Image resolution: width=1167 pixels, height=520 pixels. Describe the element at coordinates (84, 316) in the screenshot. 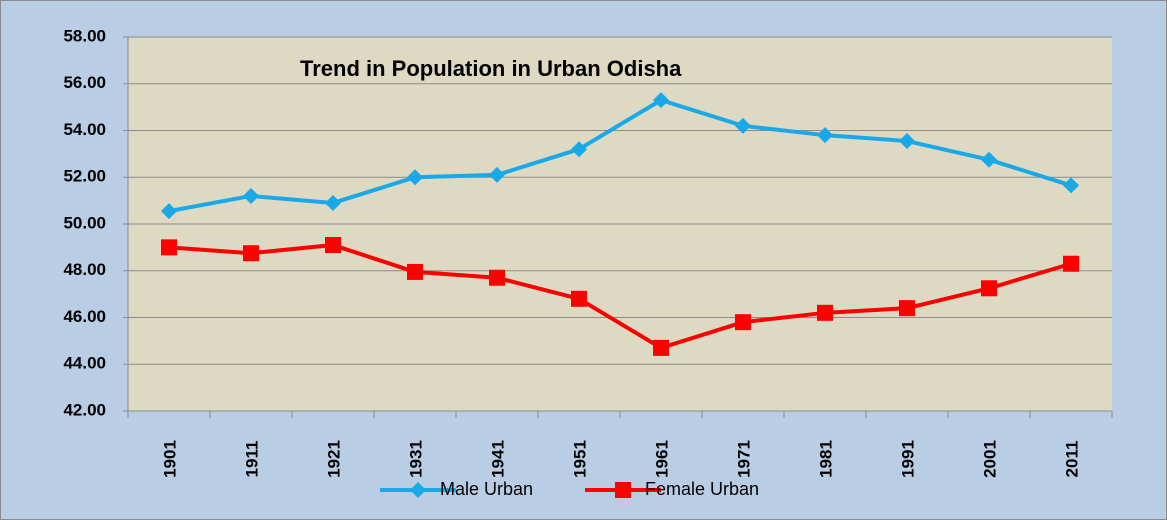

I see `y-tick-label: 46.00` at that location.